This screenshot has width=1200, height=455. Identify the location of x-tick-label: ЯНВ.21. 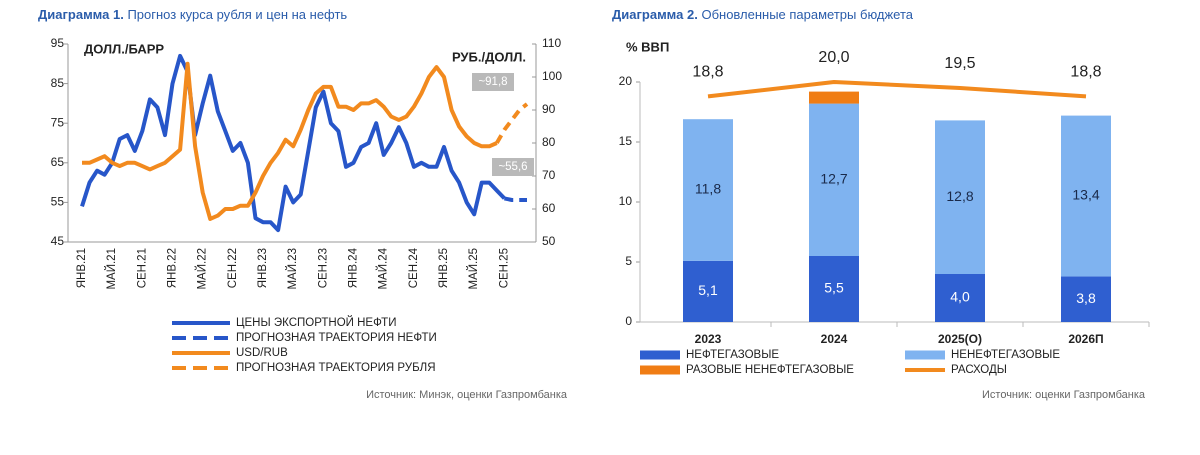
(82, 268).